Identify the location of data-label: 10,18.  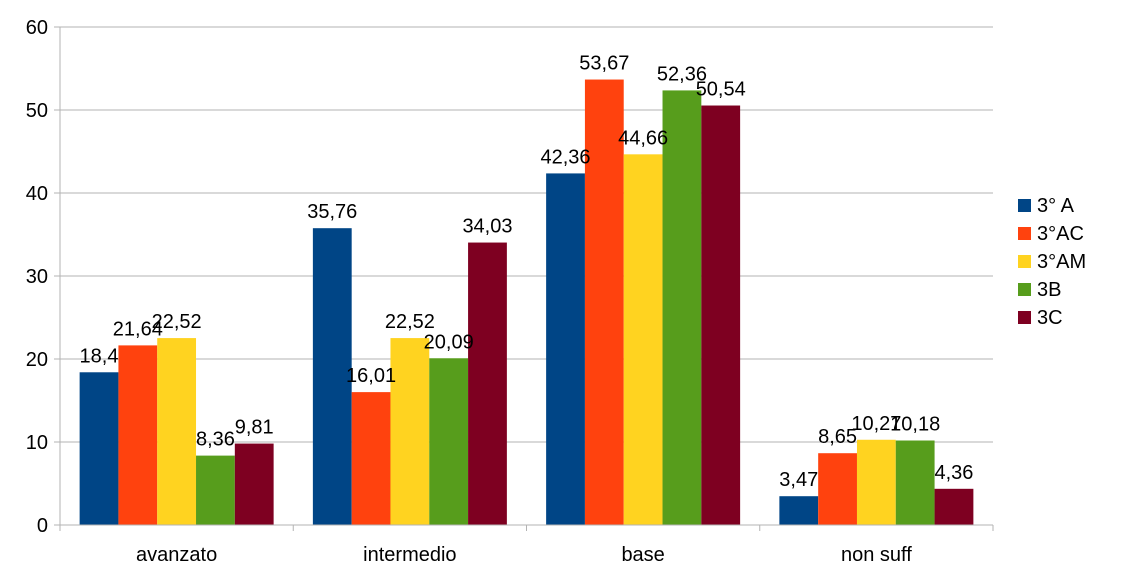
(915, 425).